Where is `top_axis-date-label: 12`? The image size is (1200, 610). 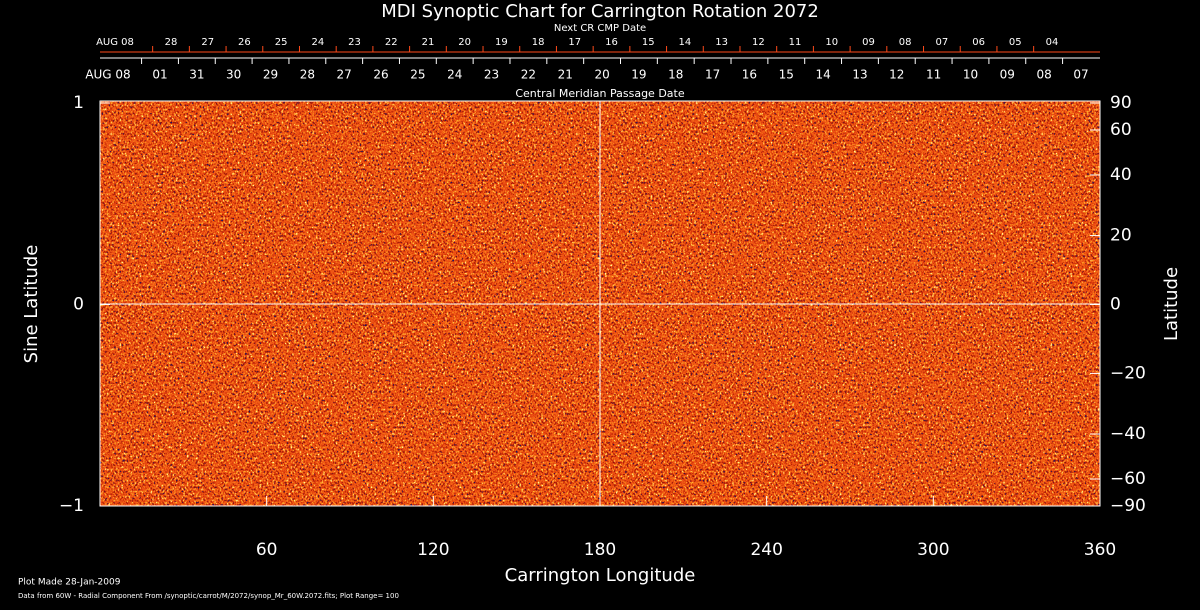 top_axis-date-label: 12 is located at coordinates (896, 75).